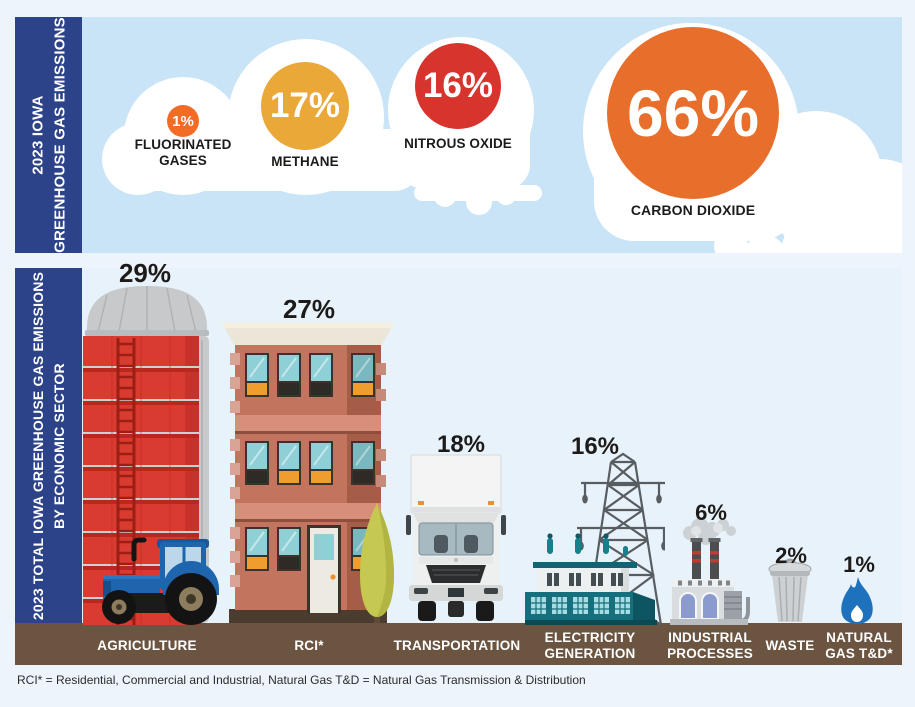  What do you see at coordinates (710, 645) in the screenshot?
I see `industrial-processes-label: INDUSTRIAL PROCESSES` at bounding box center [710, 645].